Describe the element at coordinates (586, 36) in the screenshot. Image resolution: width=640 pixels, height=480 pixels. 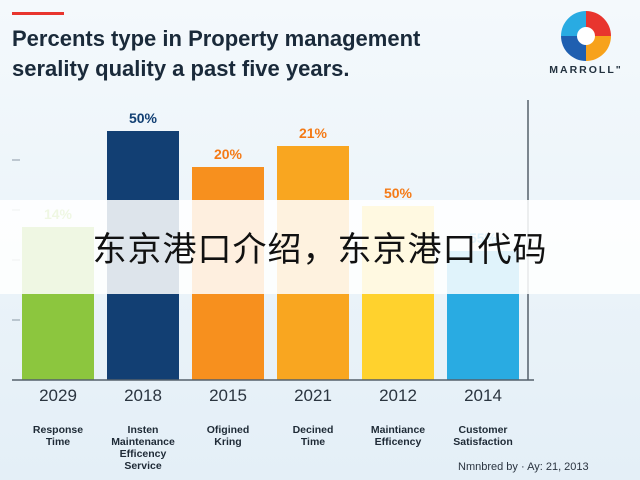
I see `logo-mark-icon` at that location.